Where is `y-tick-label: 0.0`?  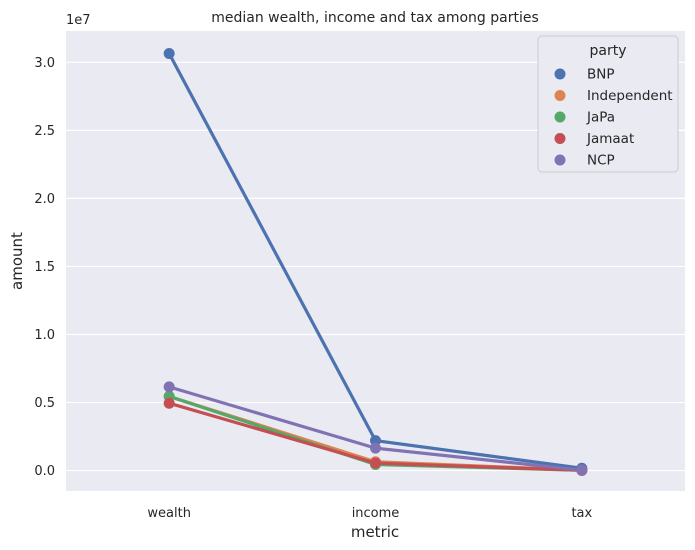
y-tick-label: 0.0 is located at coordinates (44, 471).